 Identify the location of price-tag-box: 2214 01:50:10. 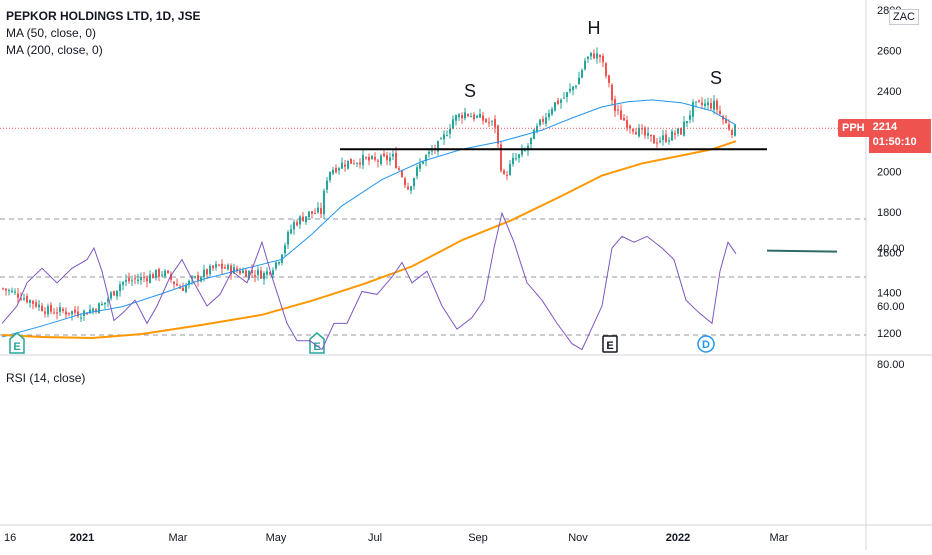
(899, 136).